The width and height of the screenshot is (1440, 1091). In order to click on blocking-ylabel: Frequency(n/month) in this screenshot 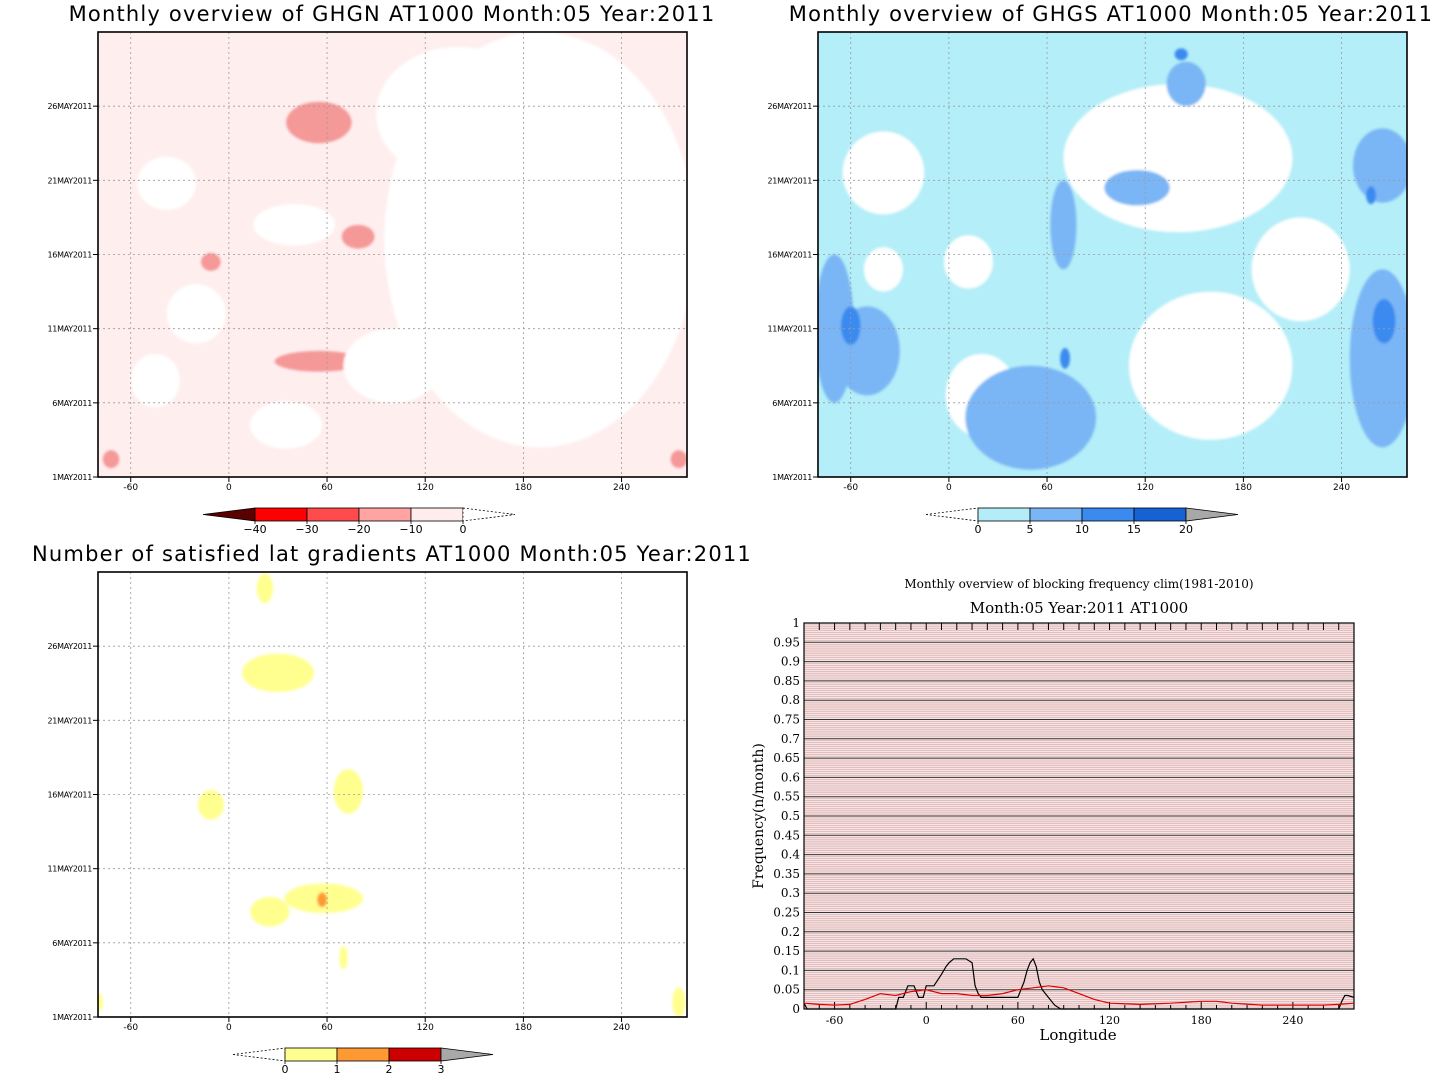, I will do `click(759, 816)`.